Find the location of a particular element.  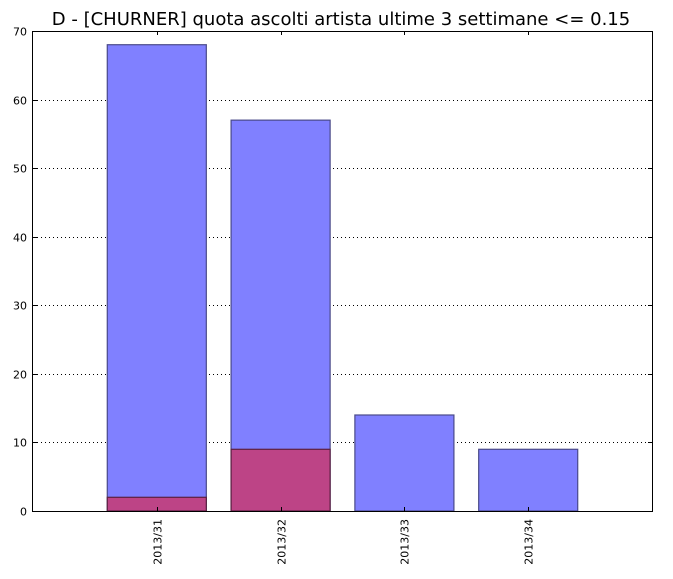

x-tick-label: 2013/33 is located at coordinates (405, 542).